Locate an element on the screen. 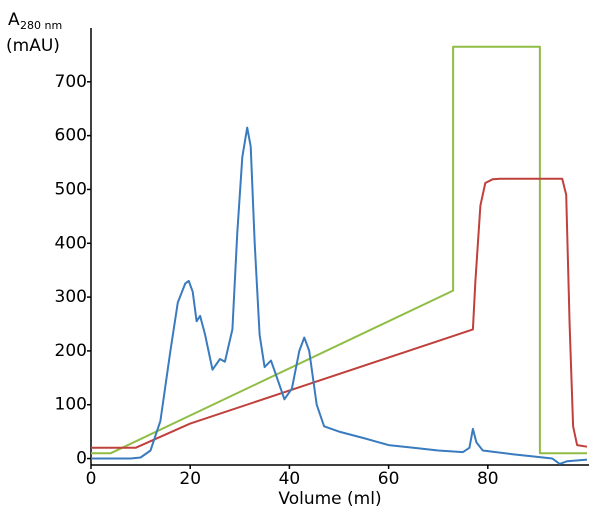 The width and height of the screenshot is (589, 514). y-tick-label: 0 is located at coordinates (81, 459).